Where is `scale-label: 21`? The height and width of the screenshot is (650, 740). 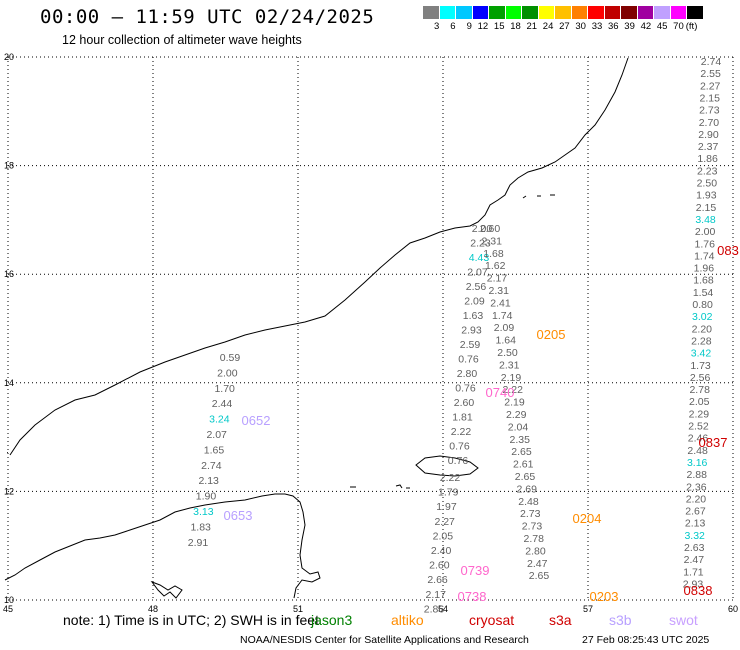
scale-label: 21 is located at coordinates (532, 26).